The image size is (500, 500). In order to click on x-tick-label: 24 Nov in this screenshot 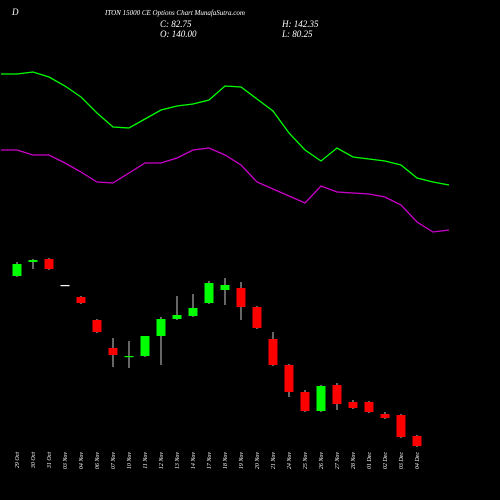, I will do `click(289, 461)`.